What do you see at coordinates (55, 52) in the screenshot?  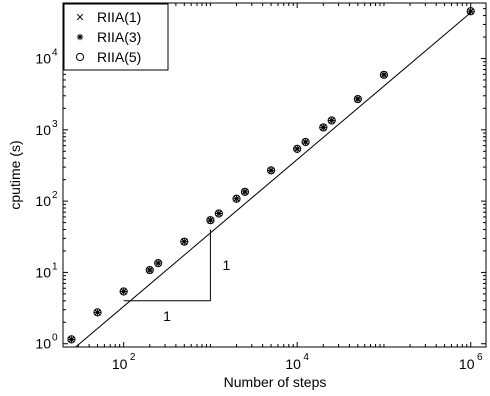 I see `y-tick-label-exponent: 4` at bounding box center [55, 52].